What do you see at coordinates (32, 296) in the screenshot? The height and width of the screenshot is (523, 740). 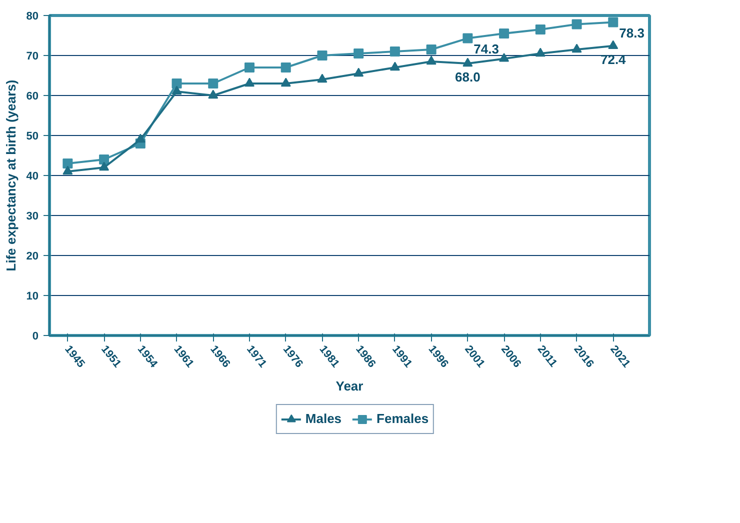 I see `y-tick-label: 10` at bounding box center [32, 296].